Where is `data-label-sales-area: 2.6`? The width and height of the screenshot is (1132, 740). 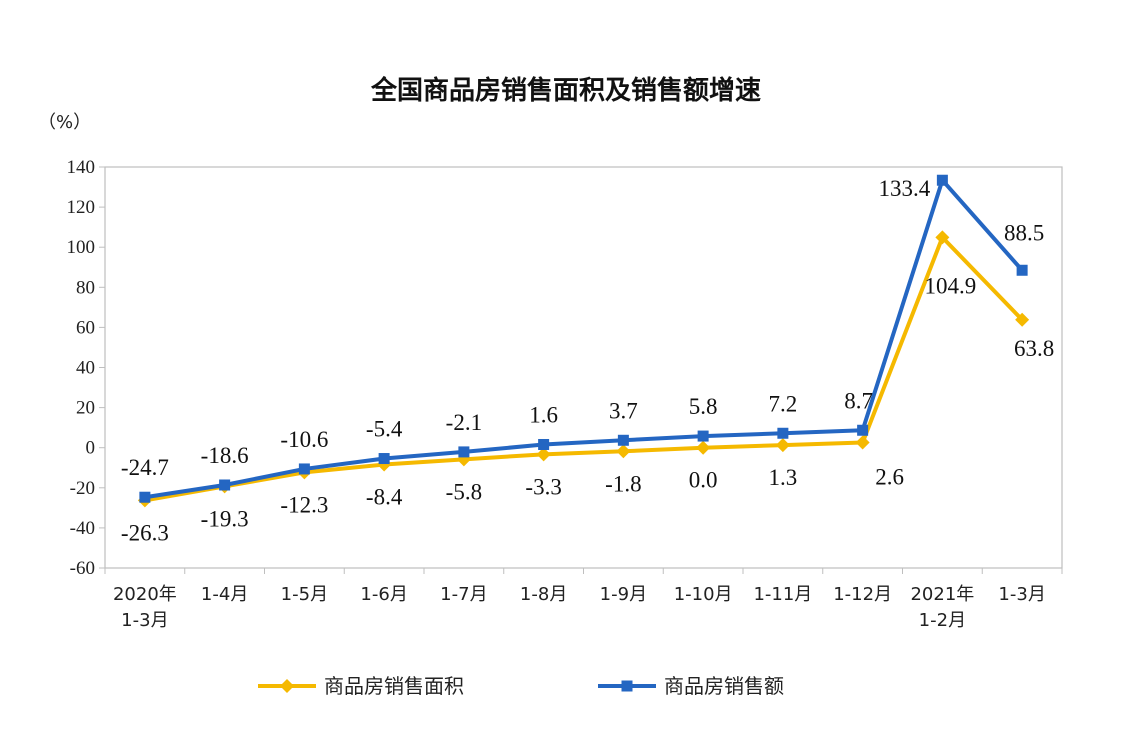
data-label-sales-area: 2.6 is located at coordinates (889, 476).